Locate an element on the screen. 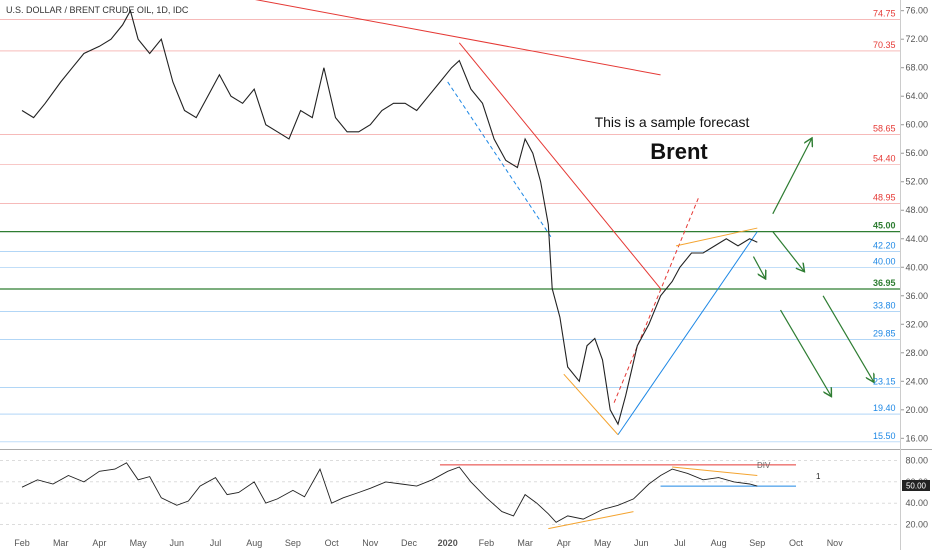 This screenshot has width=932, height=550. time-label-4: Jun is located at coordinates (177, 543).